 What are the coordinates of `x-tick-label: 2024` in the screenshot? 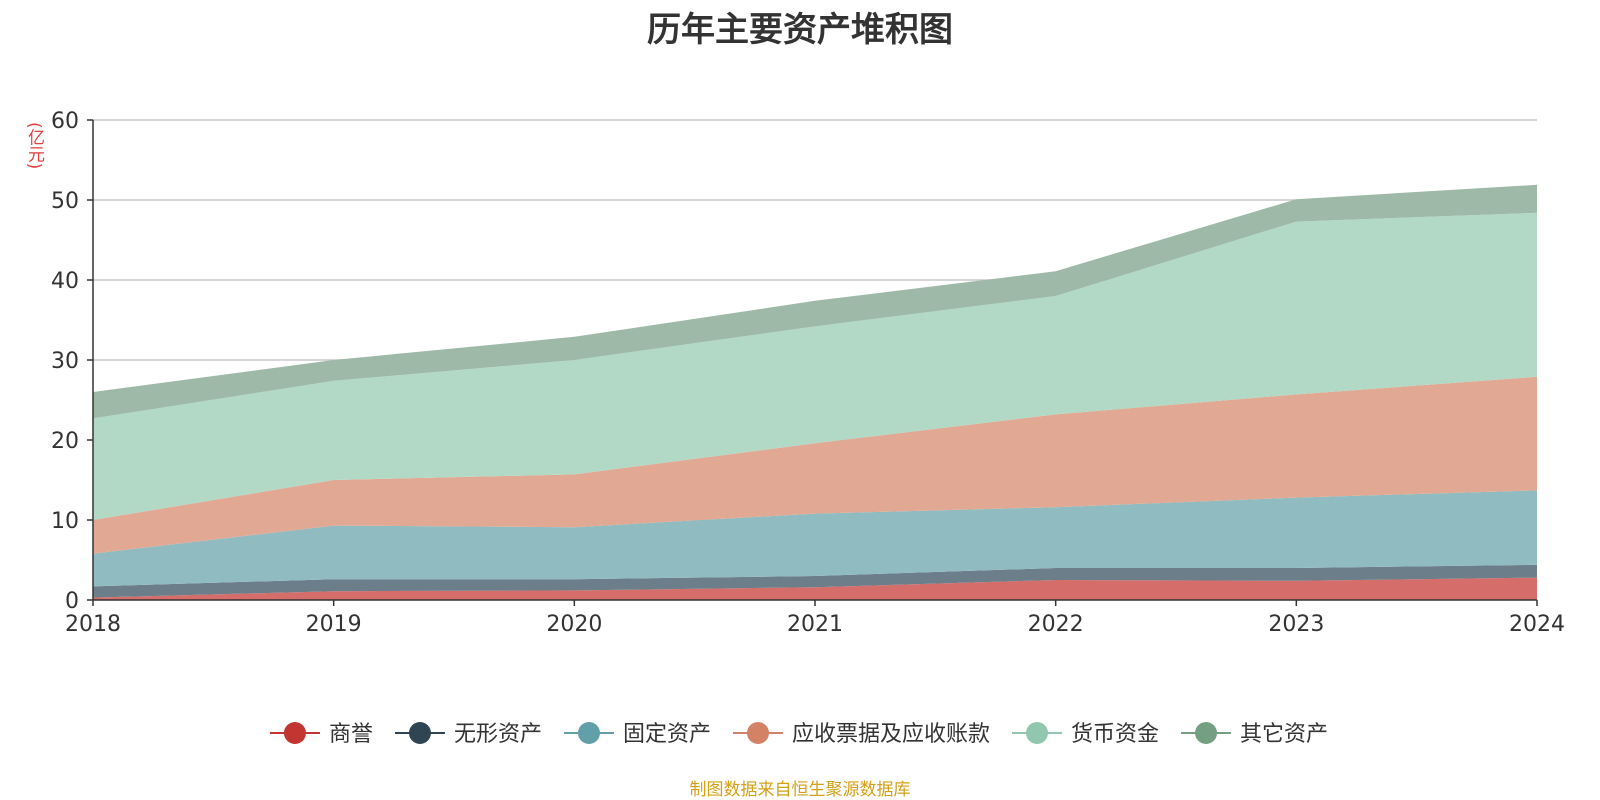 It's located at (1537, 624).